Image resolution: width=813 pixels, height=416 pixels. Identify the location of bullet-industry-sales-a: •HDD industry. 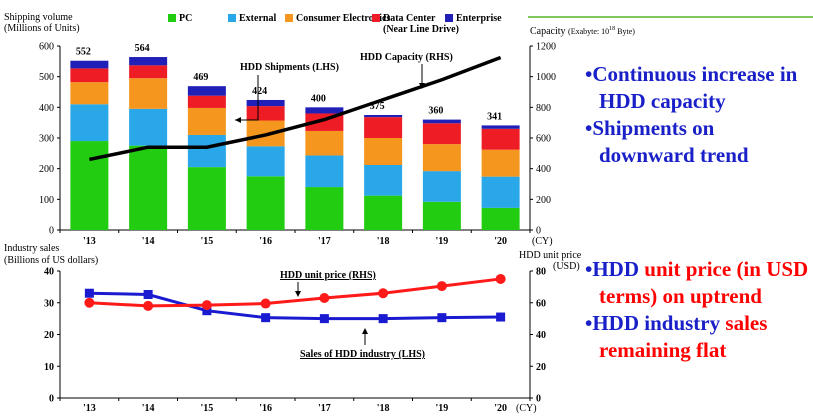
(655, 323).